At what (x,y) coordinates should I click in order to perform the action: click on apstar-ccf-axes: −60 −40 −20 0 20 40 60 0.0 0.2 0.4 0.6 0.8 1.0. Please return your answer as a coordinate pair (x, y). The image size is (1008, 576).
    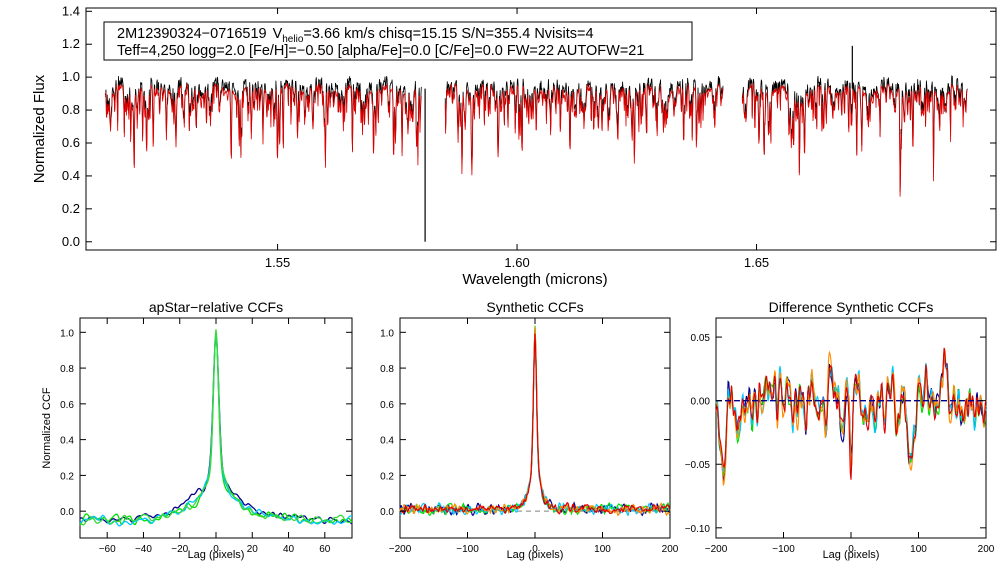
    Looking at the image, I should click on (206, 436).